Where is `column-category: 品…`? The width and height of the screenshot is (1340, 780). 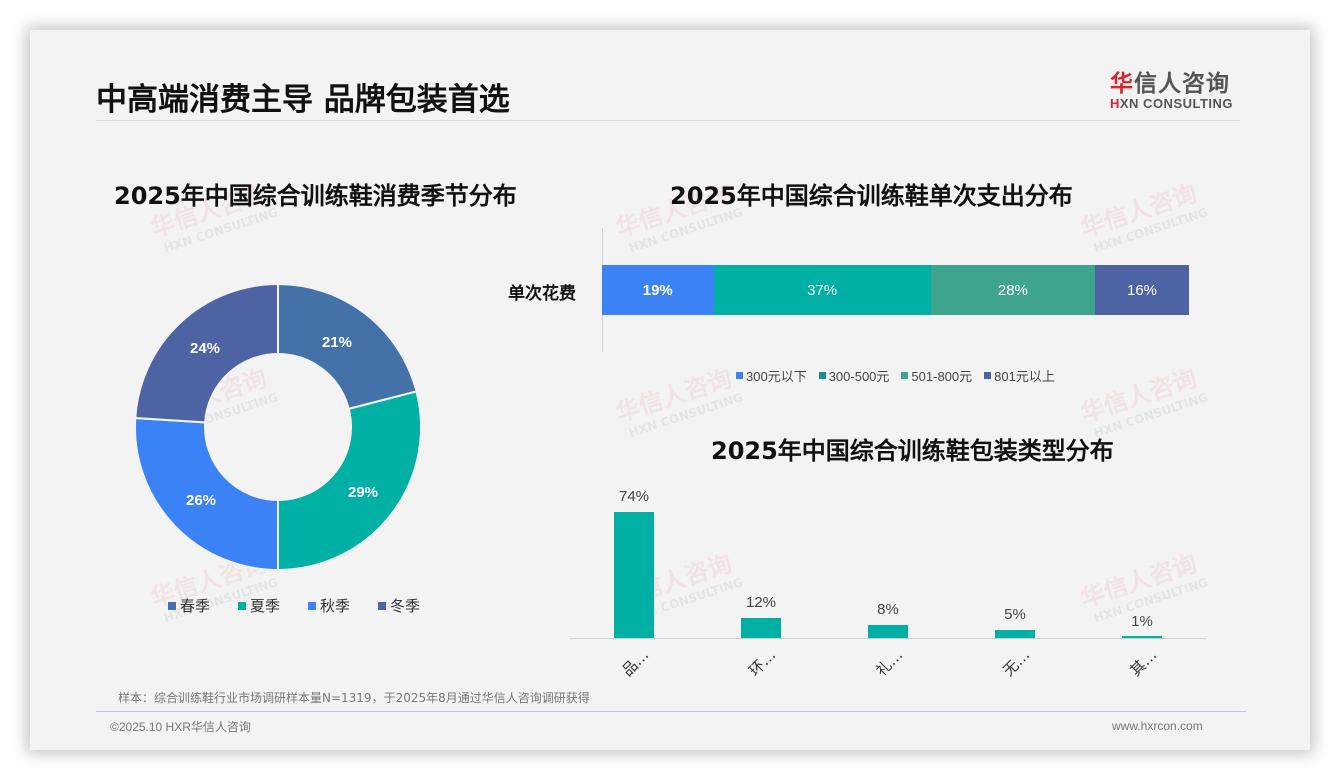 column-category: 品… is located at coordinates (635, 662).